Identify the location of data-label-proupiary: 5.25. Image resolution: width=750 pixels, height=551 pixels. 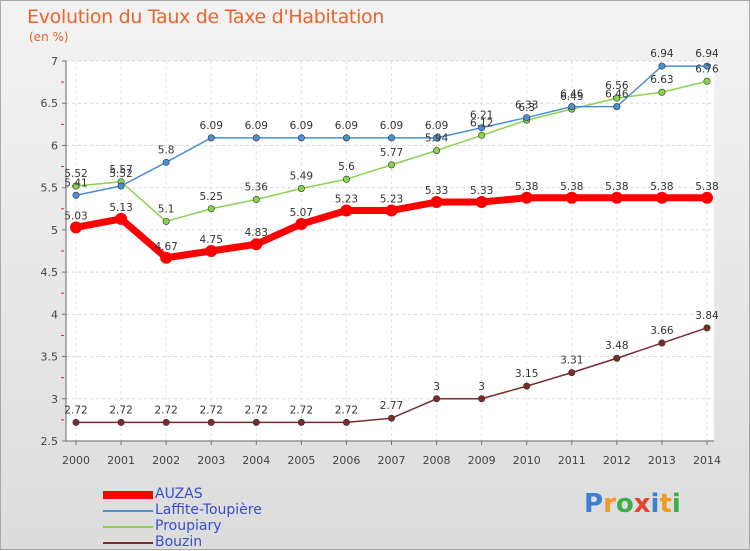
(211, 197).